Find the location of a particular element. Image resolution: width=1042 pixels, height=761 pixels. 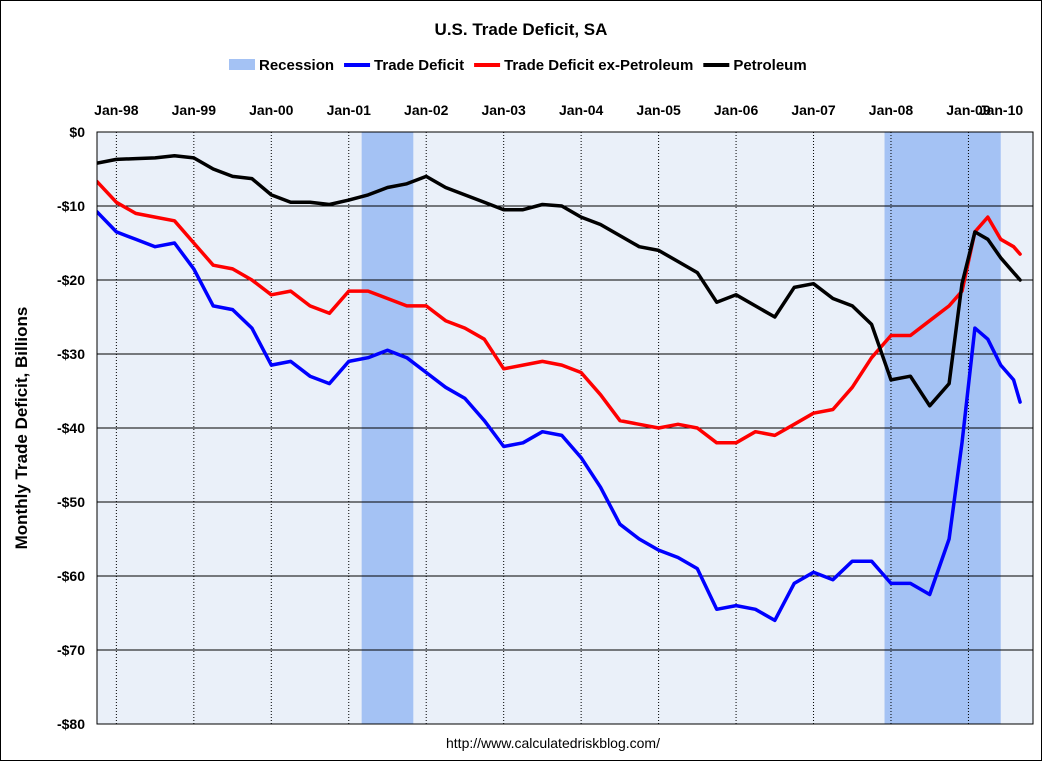

x-tick-label: Jan-03 is located at coordinates (503, 110).